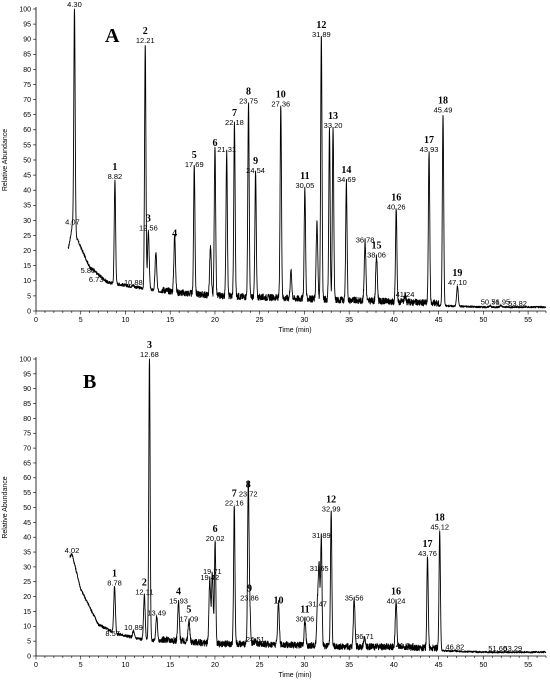 This screenshot has height=685, width=550. I want to click on retention-time-label: 27.36, so click(280, 104).